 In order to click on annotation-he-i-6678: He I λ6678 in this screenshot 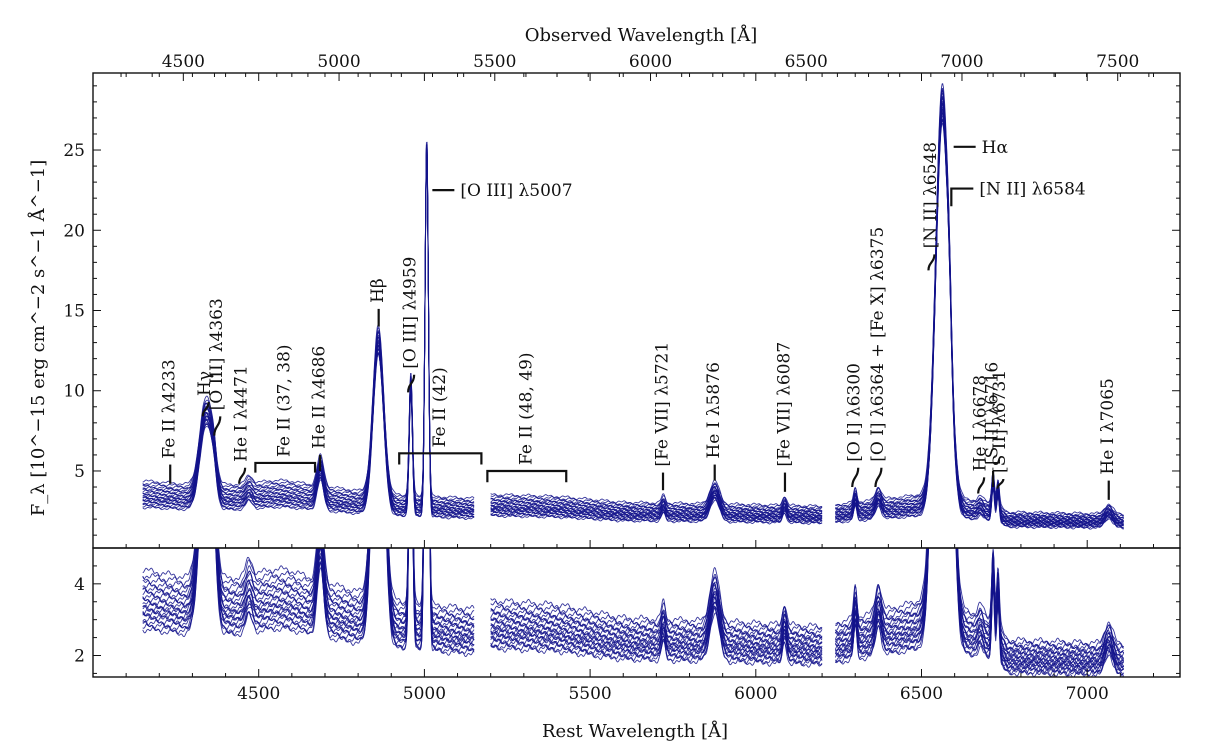, I will do `click(981, 434)`.